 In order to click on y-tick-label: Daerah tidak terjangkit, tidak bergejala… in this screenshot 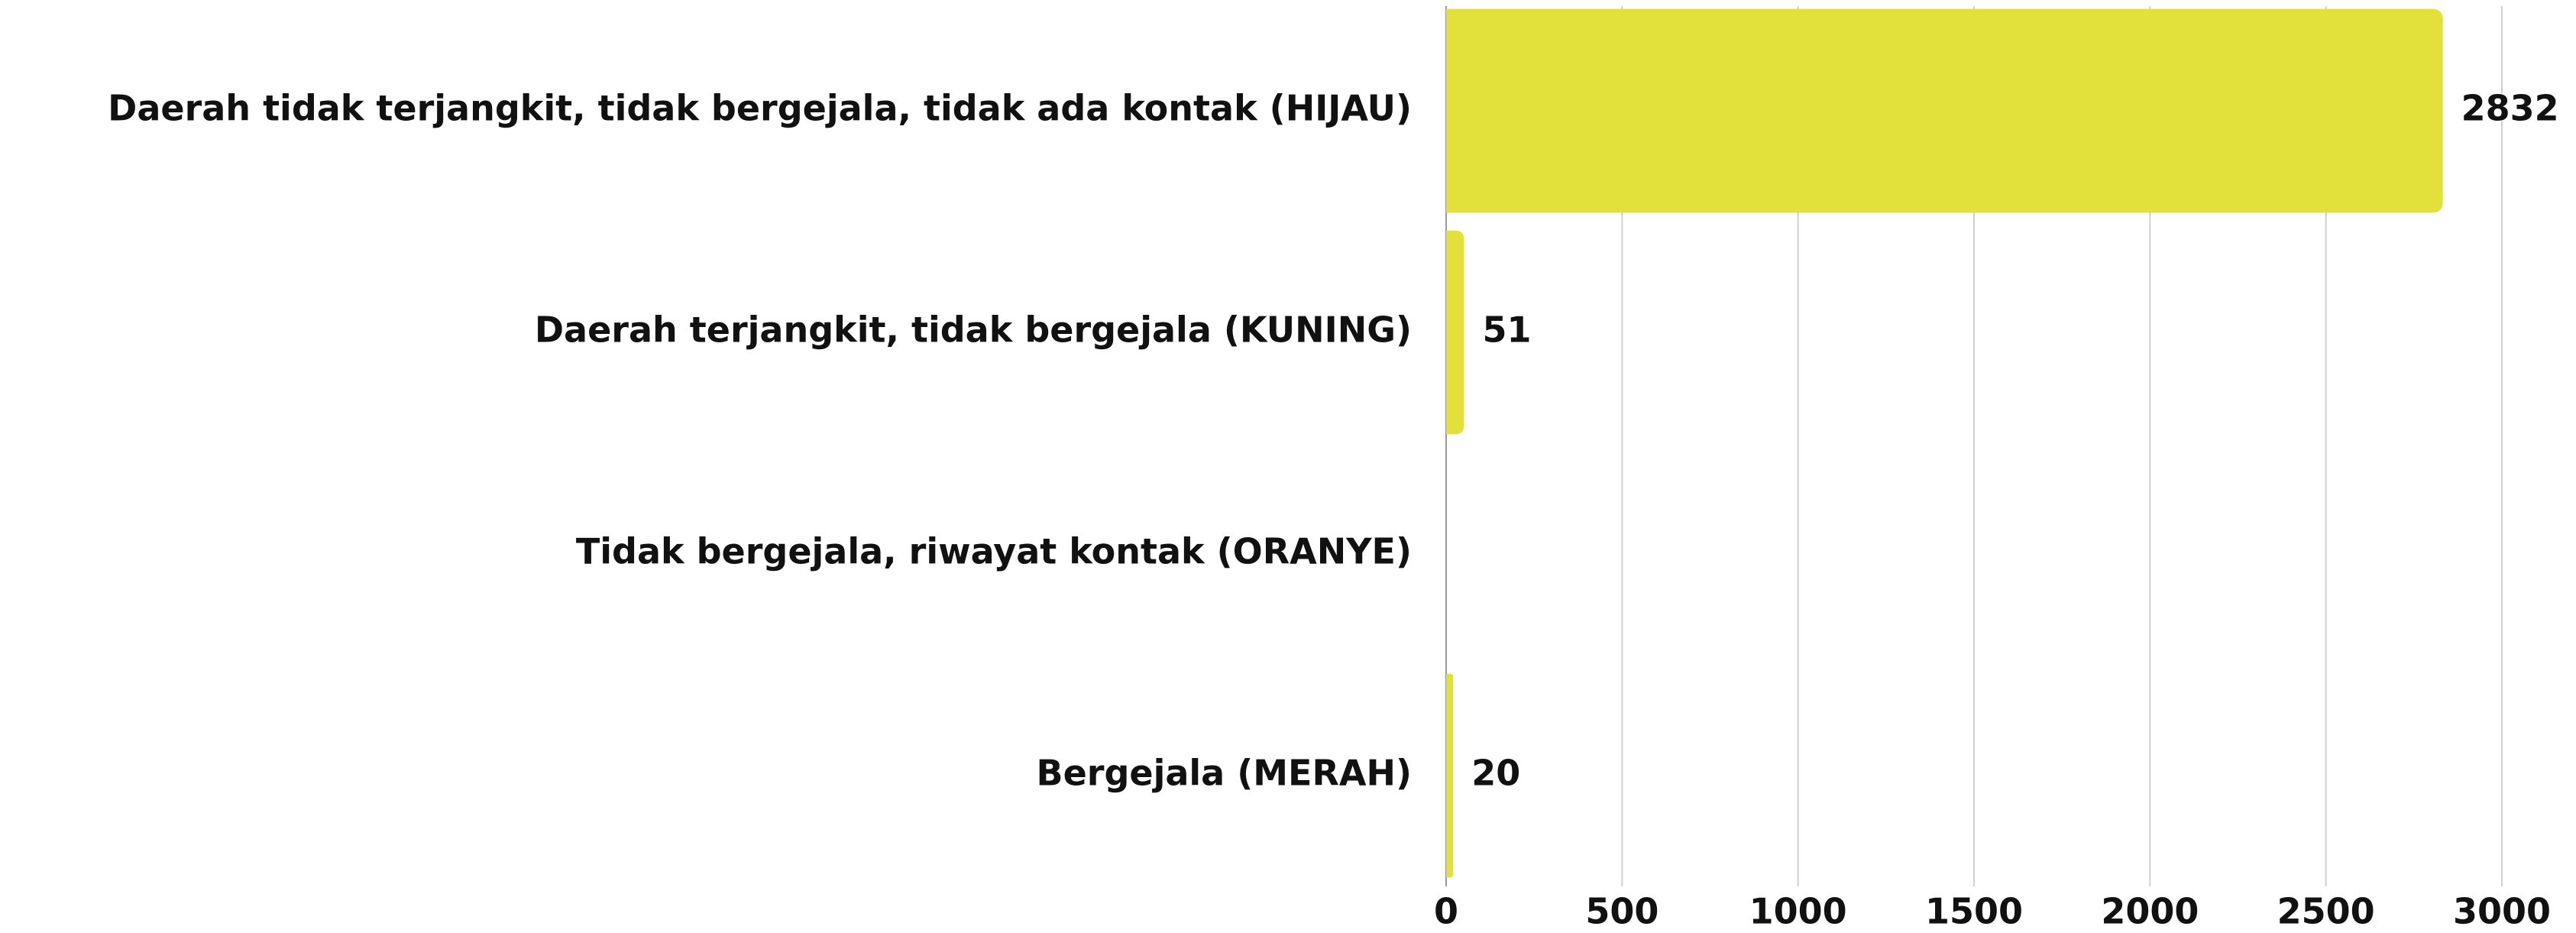, I will do `click(760, 109)`.